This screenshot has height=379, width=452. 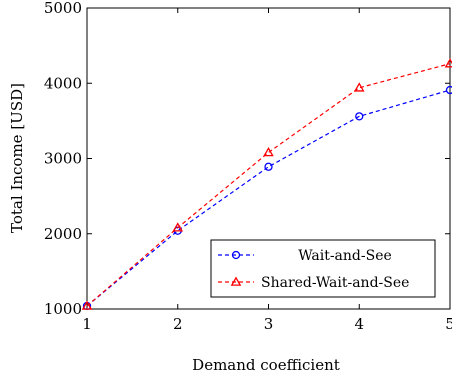 What do you see at coordinates (63, 8) in the screenshot?
I see `y-tick-label: 5000` at bounding box center [63, 8].